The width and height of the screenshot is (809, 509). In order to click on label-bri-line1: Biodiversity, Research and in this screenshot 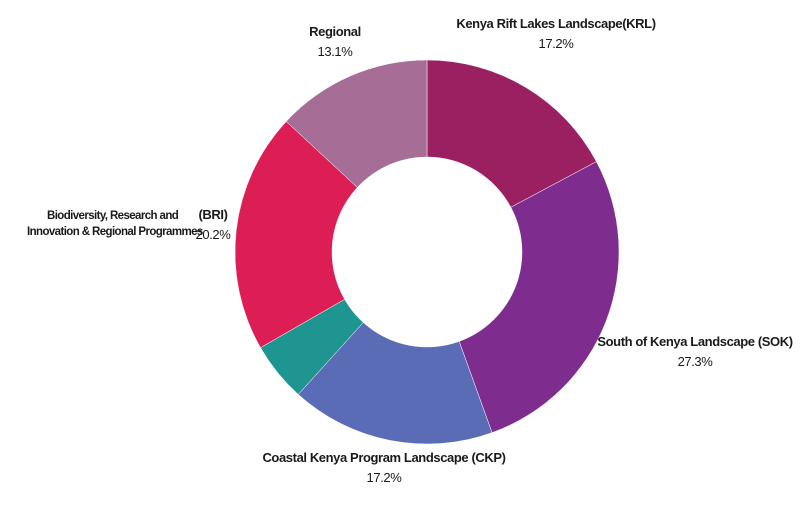, I will do `click(113, 216)`.